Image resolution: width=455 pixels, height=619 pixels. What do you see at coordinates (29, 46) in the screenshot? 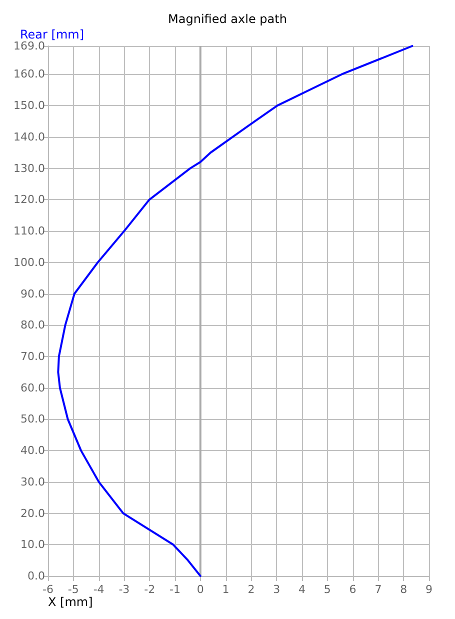
I see `y-tick-label: 169.0` at bounding box center [29, 46].